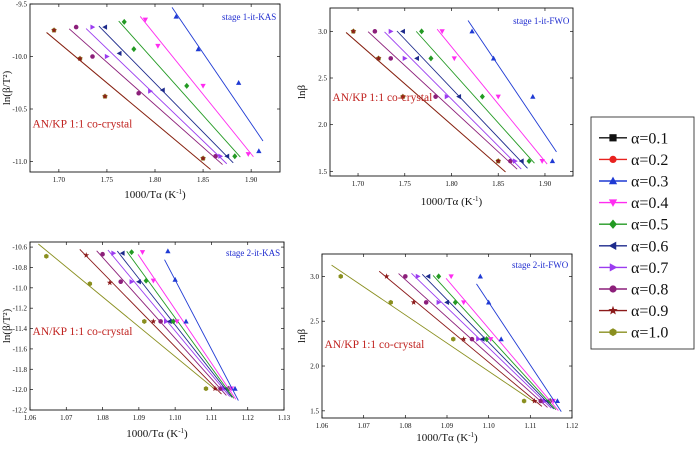 The width and height of the screenshot is (700, 450). What do you see at coordinates (19, 110) in the screenshot?
I see `y-tick-label: -10.5` at bounding box center [19, 110].